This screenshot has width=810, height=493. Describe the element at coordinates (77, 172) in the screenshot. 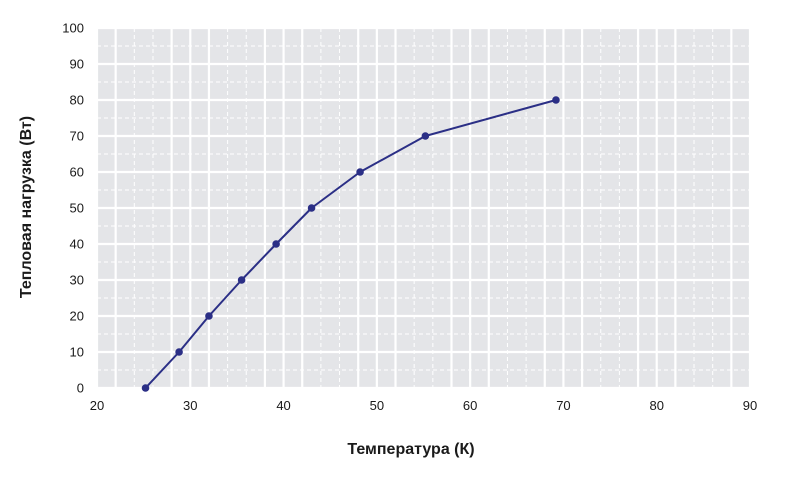

I see `y-tick-label: 60` at that location.